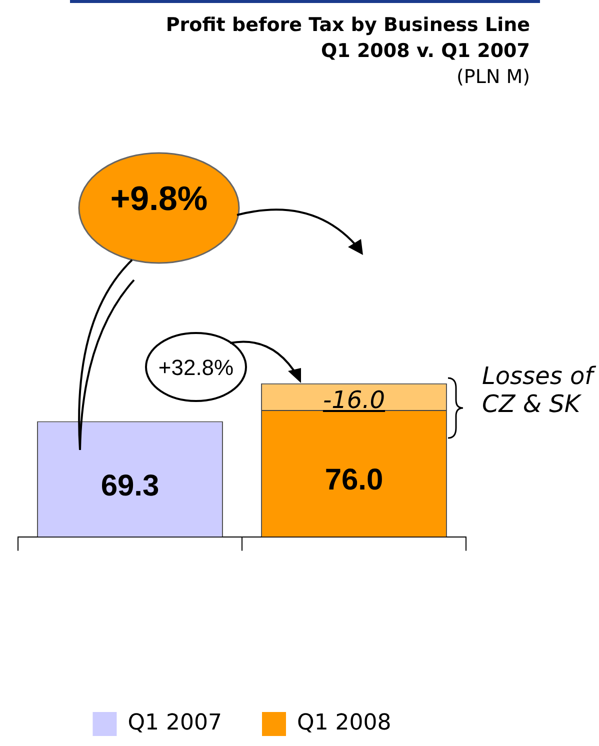  Describe the element at coordinates (354, 400) in the screenshot. I see `annotation: -16.0` at that location.